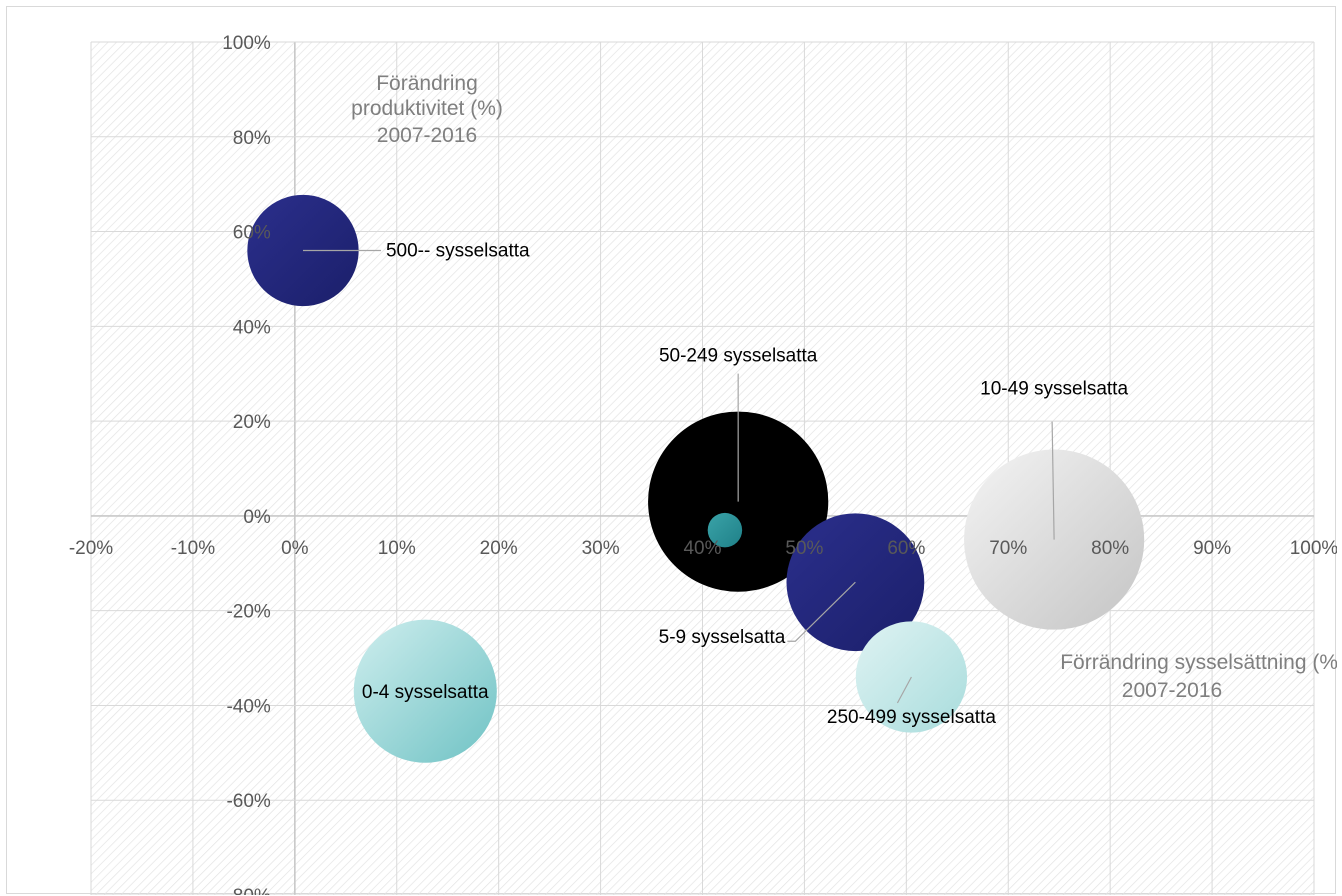 This screenshot has width=1342, height=896. Describe the element at coordinates (702, 548) in the screenshot. I see `x-tick-label: 40%` at that location.